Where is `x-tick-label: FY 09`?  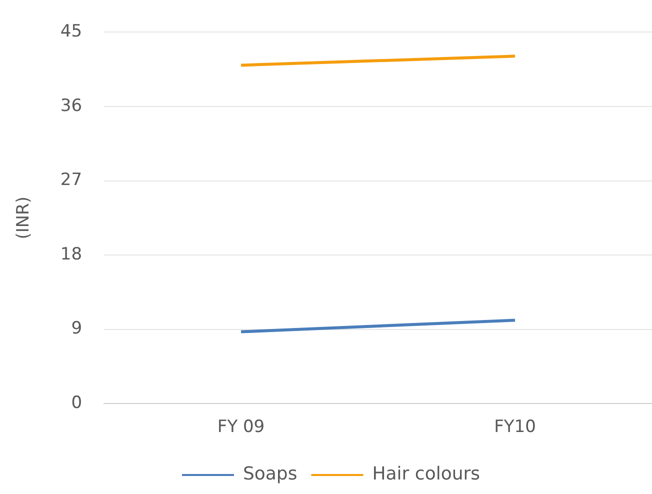
x-tick-label: FY 09 is located at coordinates (241, 427).